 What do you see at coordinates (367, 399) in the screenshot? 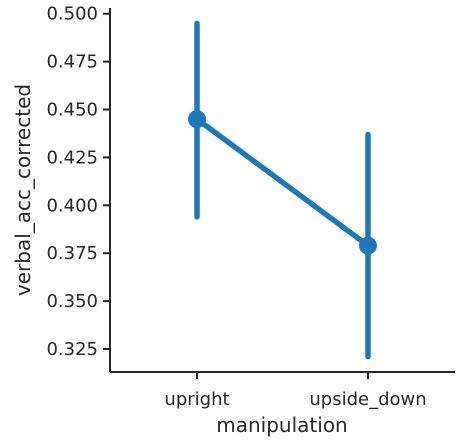
I see `x-tick-label: upside_down` at bounding box center [367, 399].